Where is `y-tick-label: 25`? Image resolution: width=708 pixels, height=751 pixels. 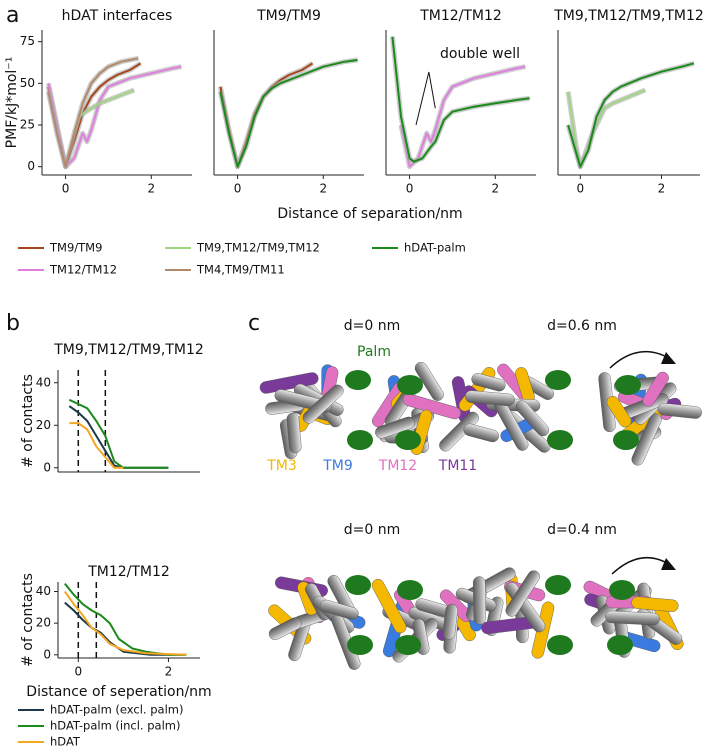
y-tick-label: 25 is located at coordinates (27, 125).